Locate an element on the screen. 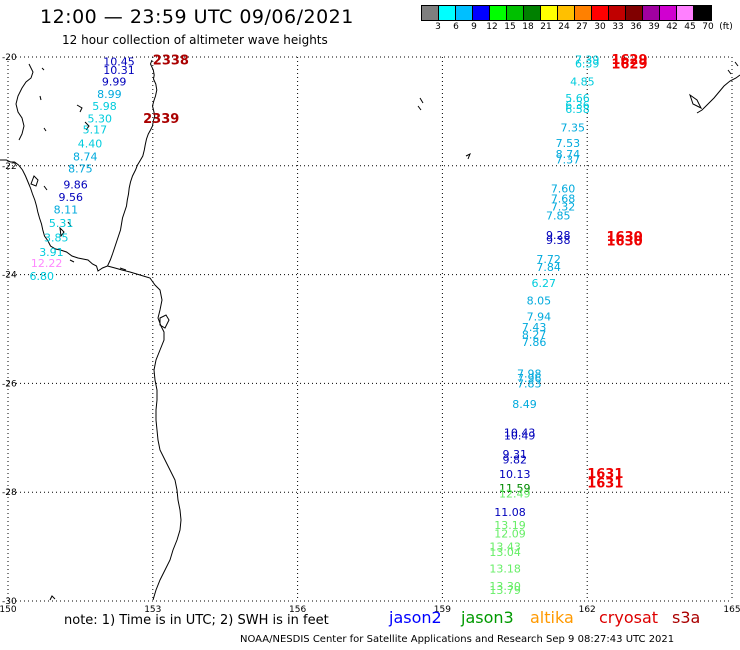 The image size is (740, 650). colorbar-tick: 30 is located at coordinates (600, 27).